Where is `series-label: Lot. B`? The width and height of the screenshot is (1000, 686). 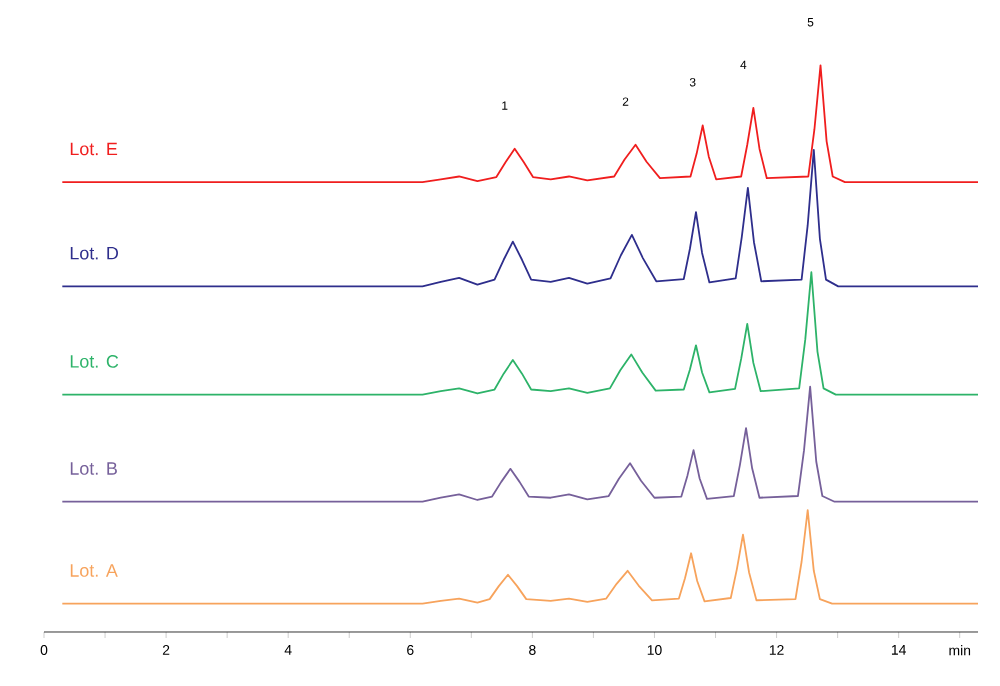 series-label: Lot. B is located at coordinates (93, 468).